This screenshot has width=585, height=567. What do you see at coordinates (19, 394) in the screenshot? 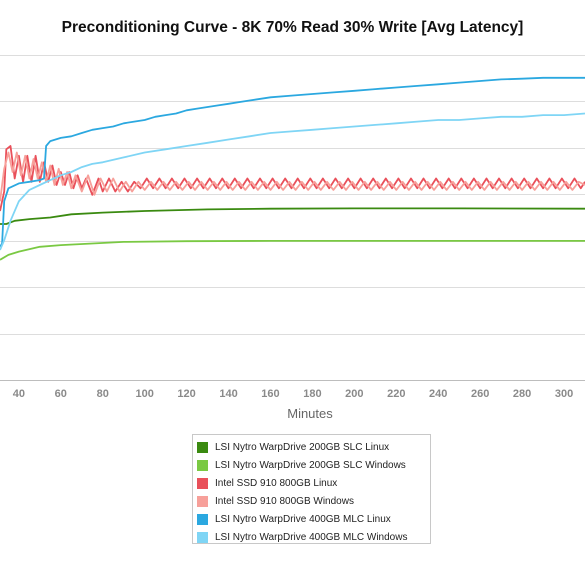
I see `x-tick-label-40: 40` at bounding box center [19, 394].